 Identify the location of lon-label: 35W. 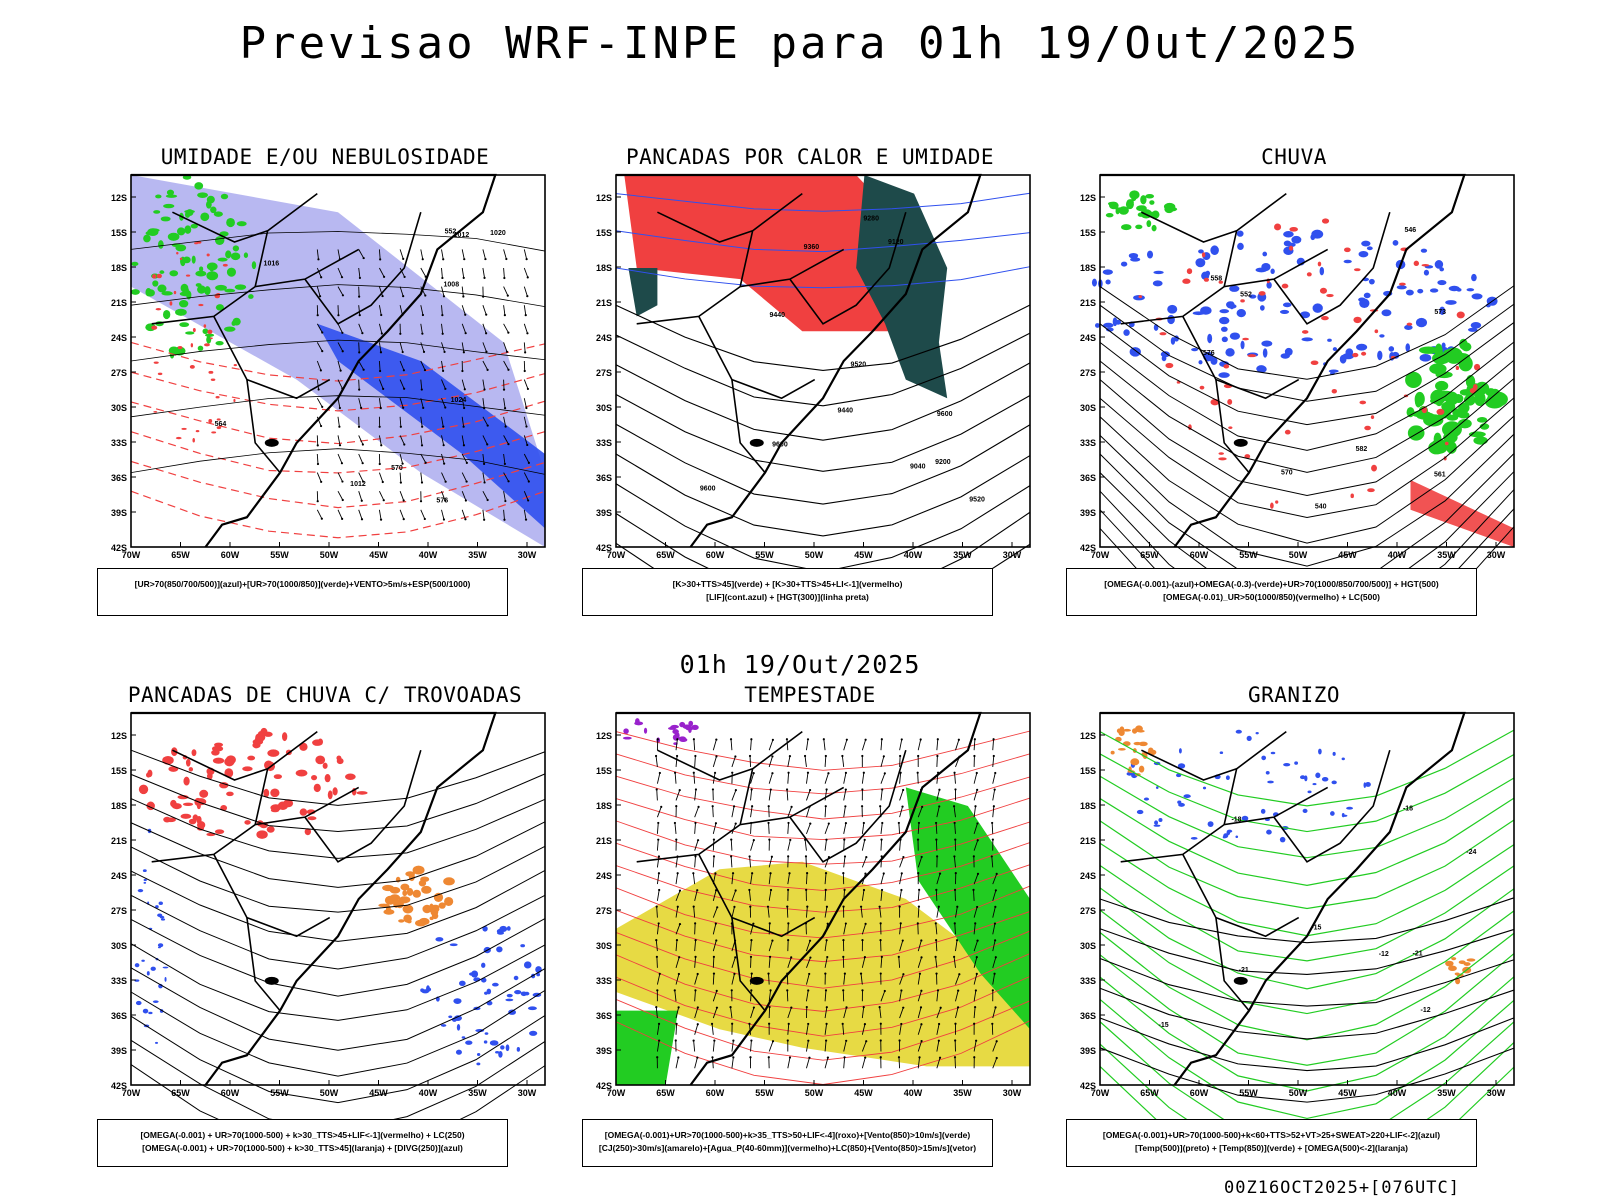
(962, 555).